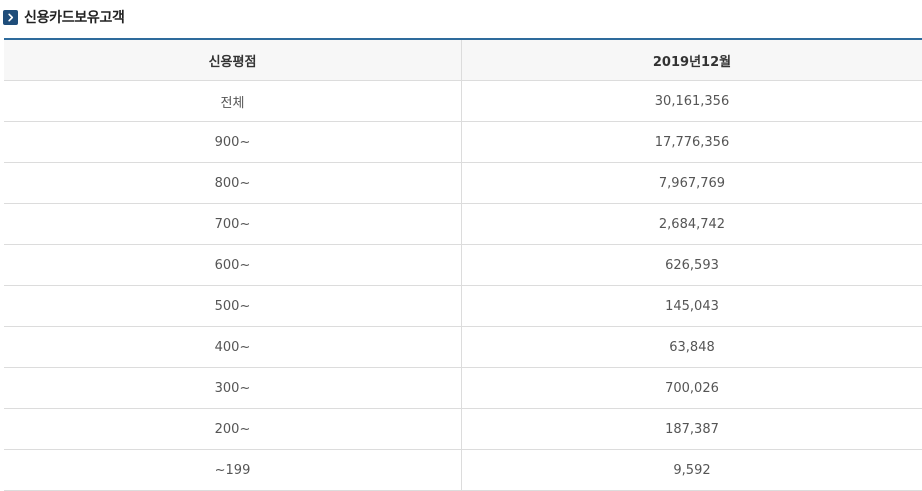  I want to click on customer-count-cell: 145,043, so click(691, 306).